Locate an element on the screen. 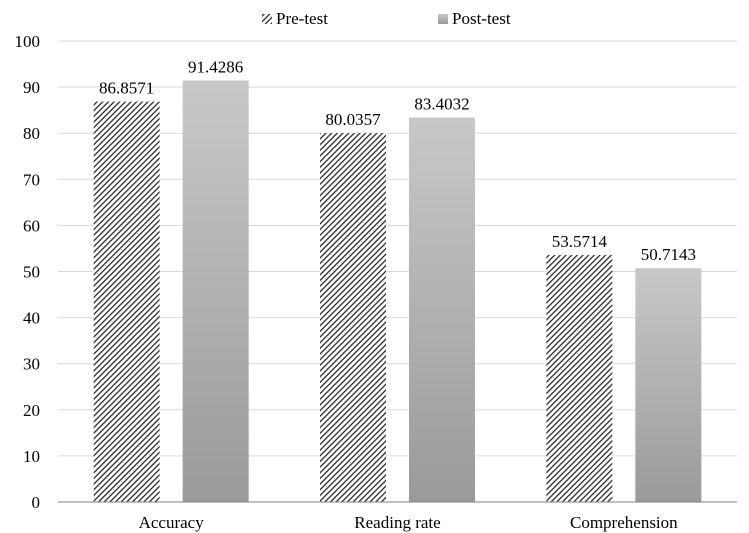  y-tick-label: 10 is located at coordinates (31, 456).